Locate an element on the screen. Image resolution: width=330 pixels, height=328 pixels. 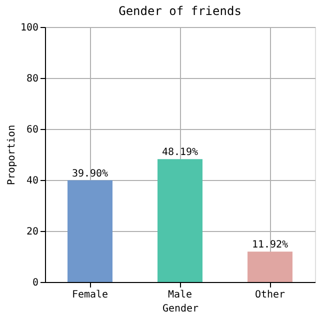
data-label: 48.19% is located at coordinates (180, 152).